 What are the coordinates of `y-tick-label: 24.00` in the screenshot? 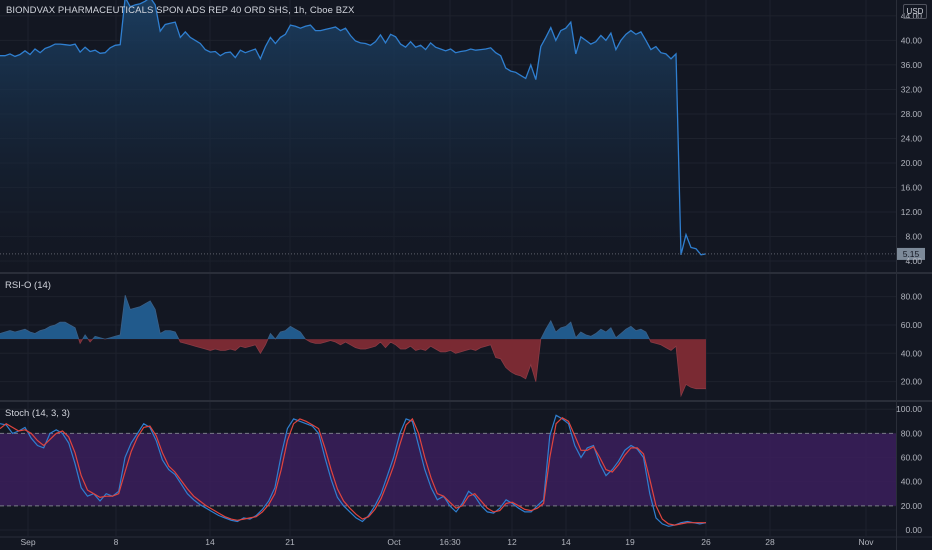 It's located at (912, 138).